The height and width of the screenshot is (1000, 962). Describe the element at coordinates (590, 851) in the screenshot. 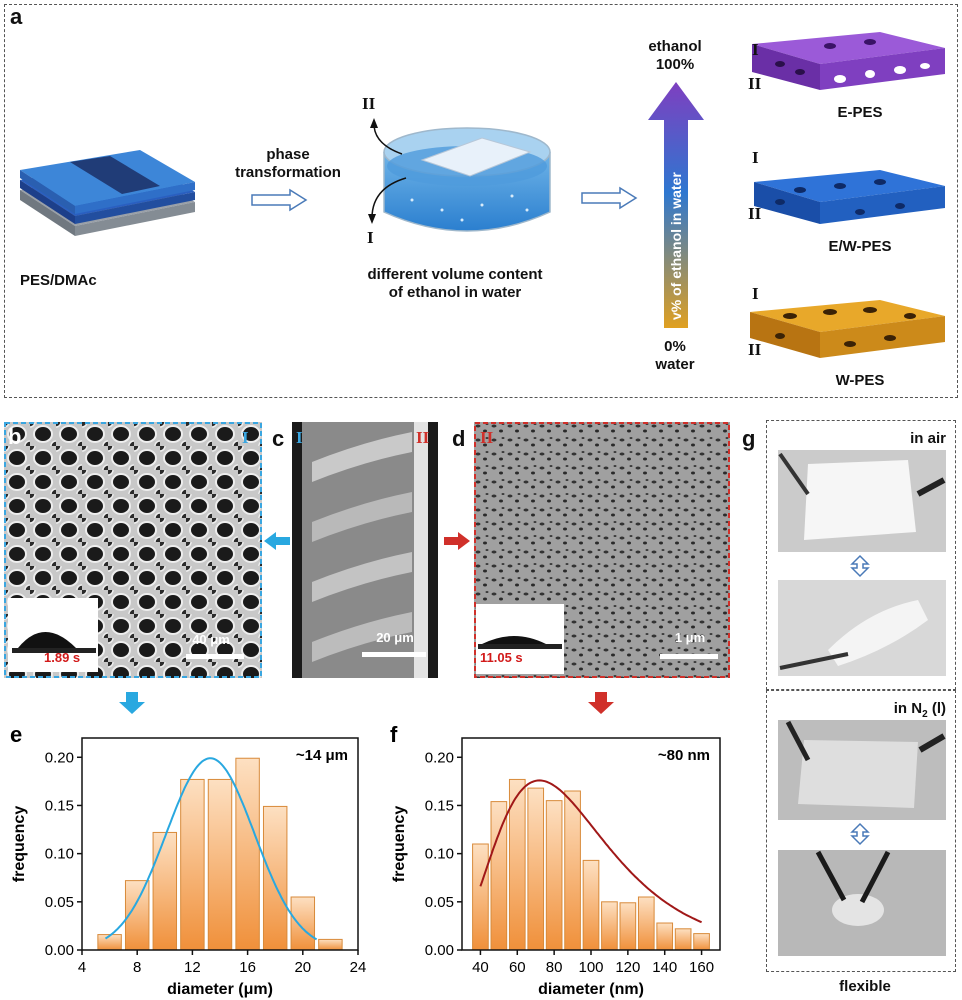

I see `fit-curve-f` at that location.